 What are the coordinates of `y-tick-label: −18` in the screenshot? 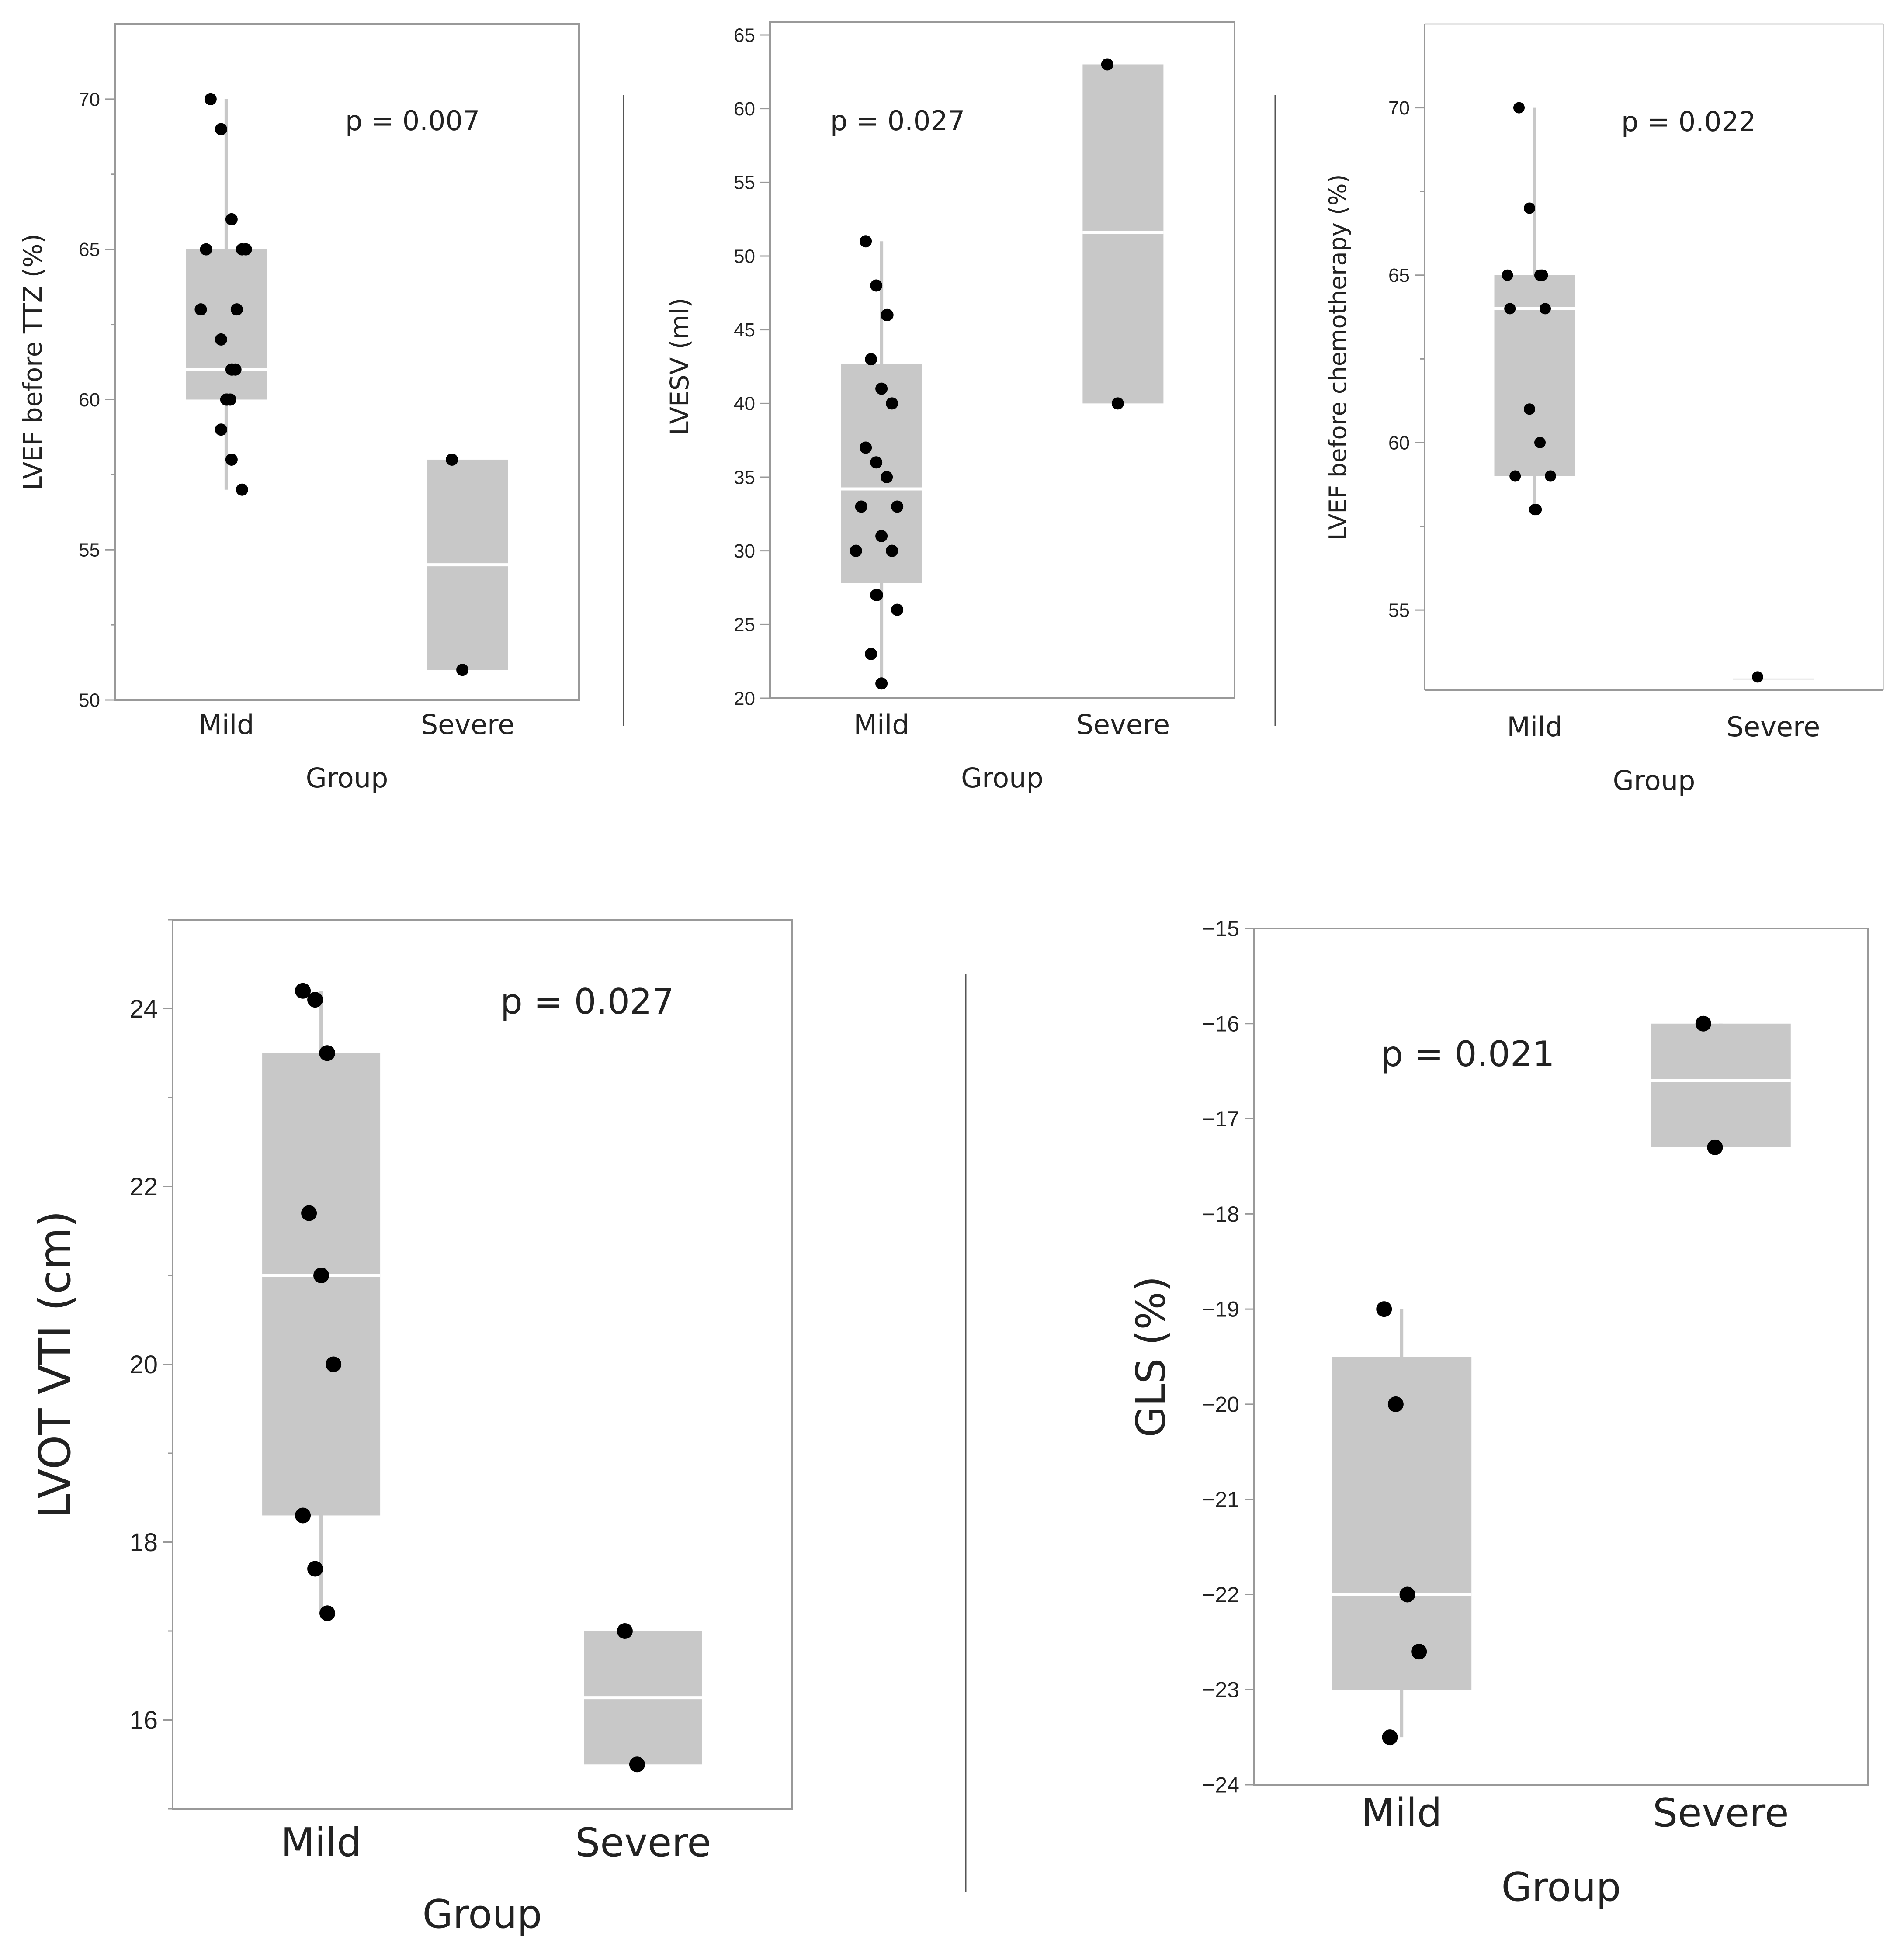 It's located at (1220, 1214).